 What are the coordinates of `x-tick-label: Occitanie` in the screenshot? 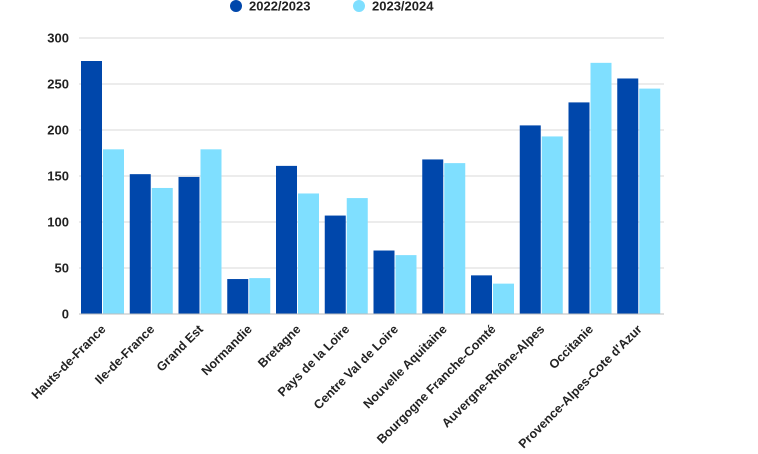 It's located at (571, 347).